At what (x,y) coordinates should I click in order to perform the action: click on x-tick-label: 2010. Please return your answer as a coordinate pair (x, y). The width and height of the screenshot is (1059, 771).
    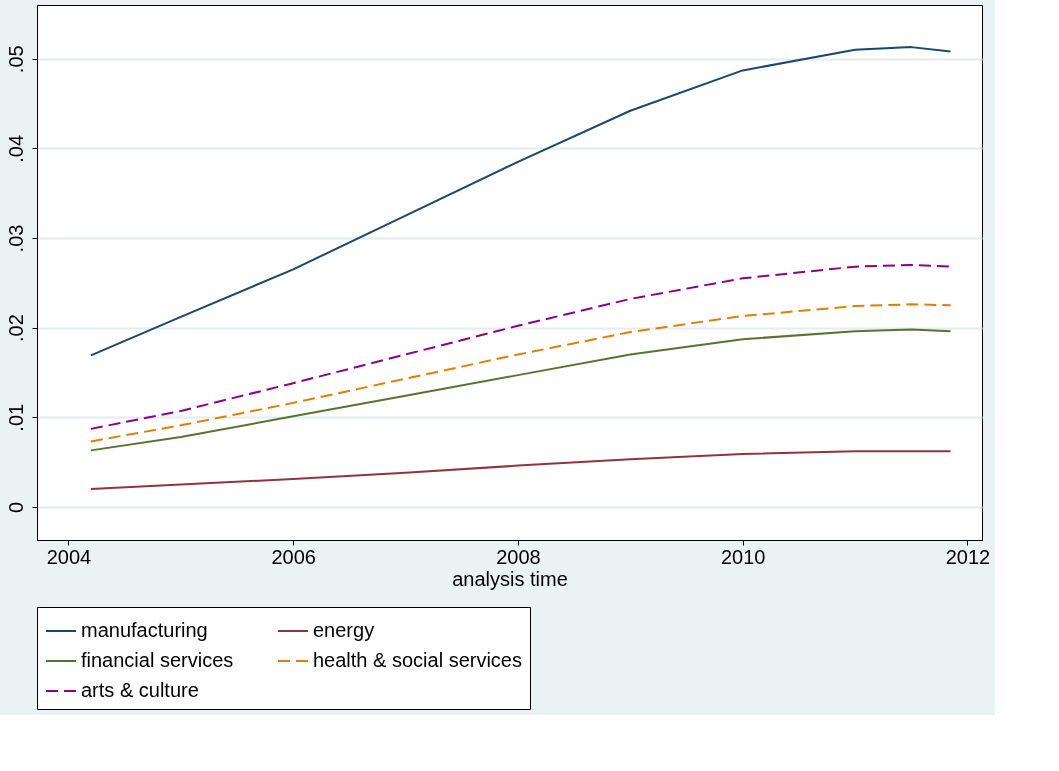
    Looking at the image, I should click on (743, 556).